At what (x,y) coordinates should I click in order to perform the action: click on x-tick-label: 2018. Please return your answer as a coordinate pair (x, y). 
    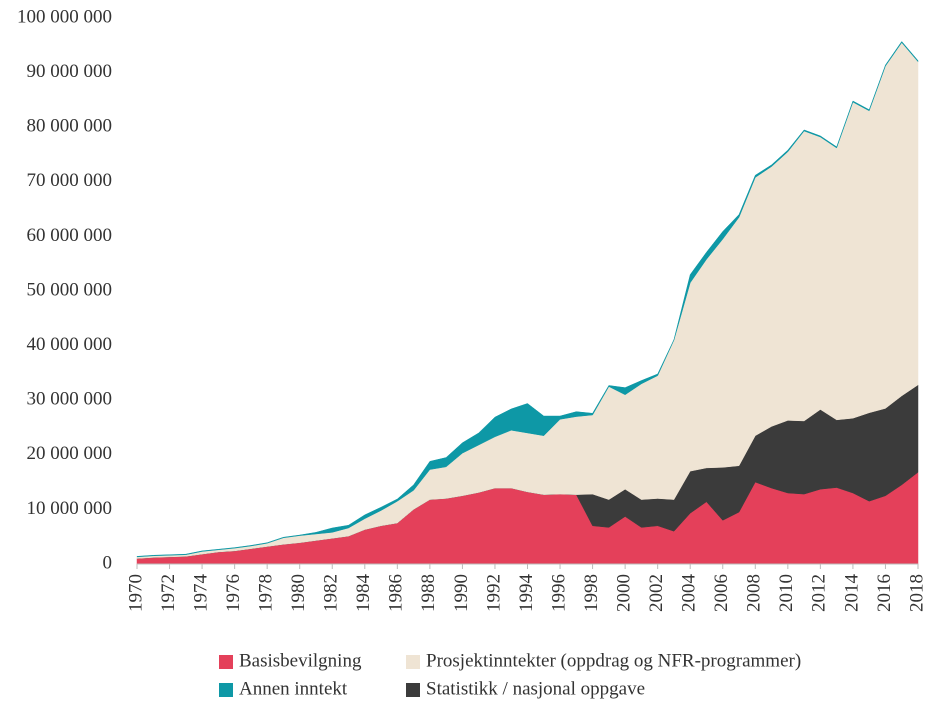
    Looking at the image, I should click on (916, 593).